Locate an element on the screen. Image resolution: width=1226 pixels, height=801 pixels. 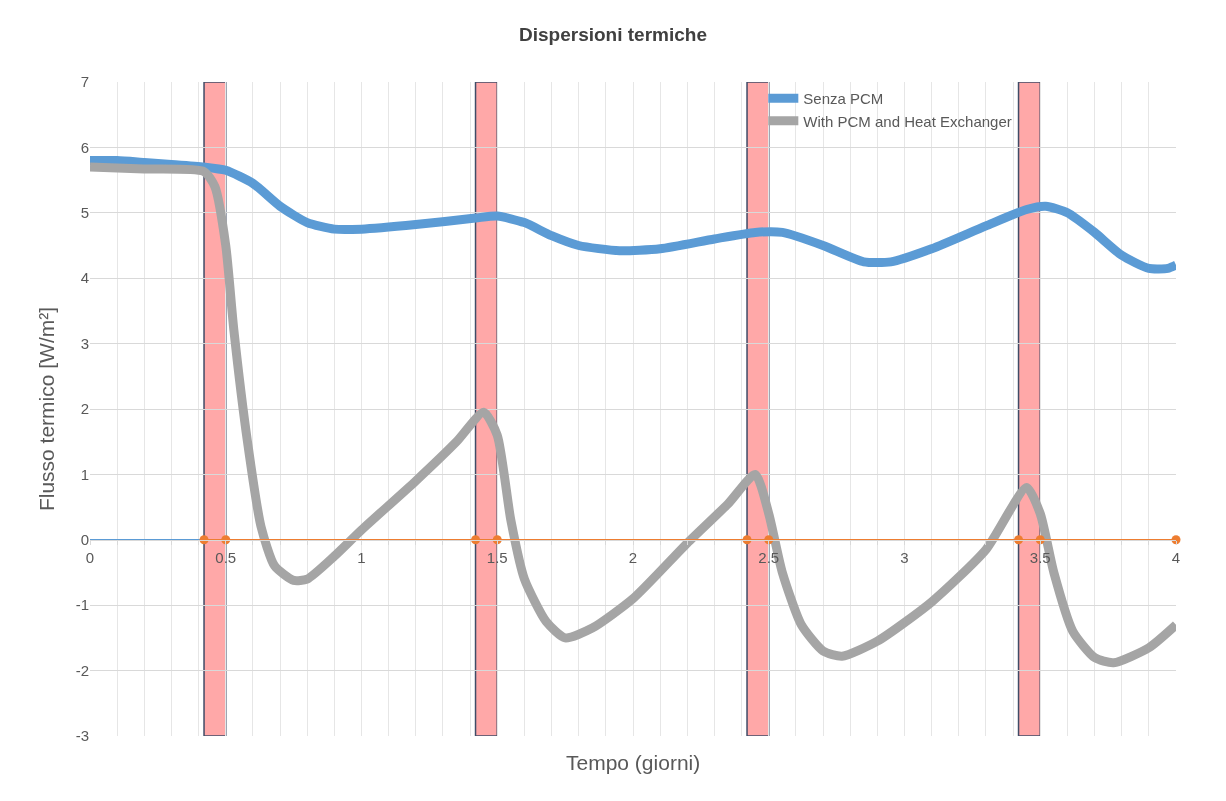
y-tick-label: 4 is located at coordinates (84, 278).